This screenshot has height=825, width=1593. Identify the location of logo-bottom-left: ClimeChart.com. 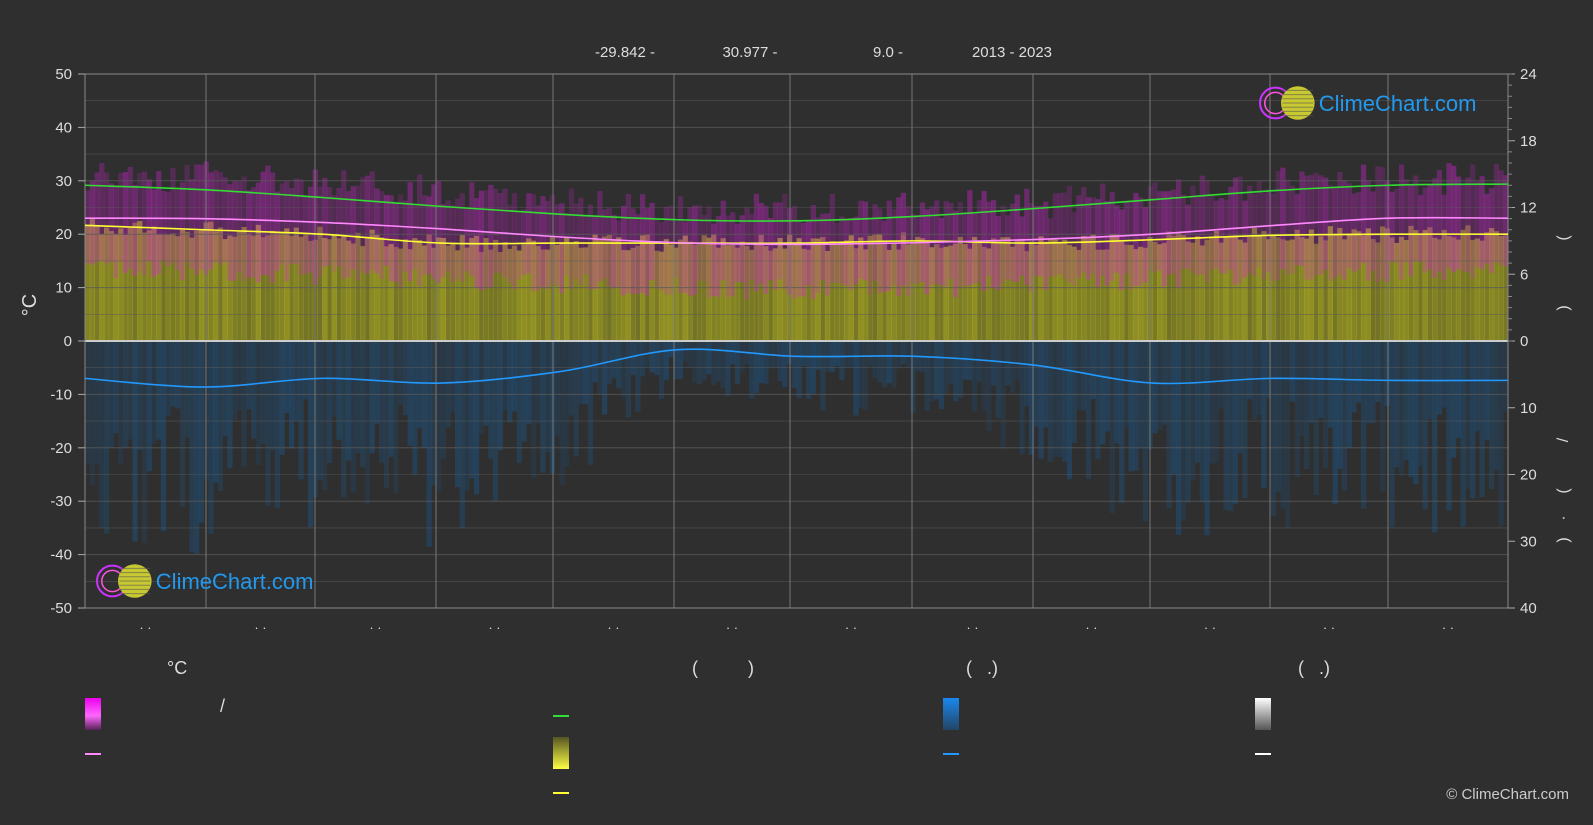
(205, 581).